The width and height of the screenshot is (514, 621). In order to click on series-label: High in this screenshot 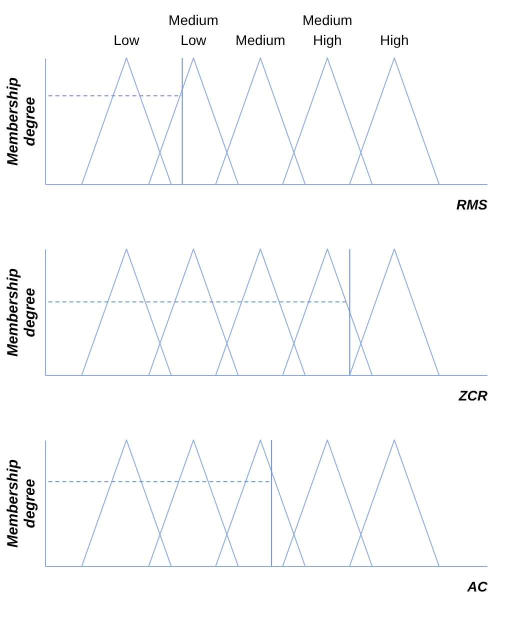, I will do `click(394, 40)`.